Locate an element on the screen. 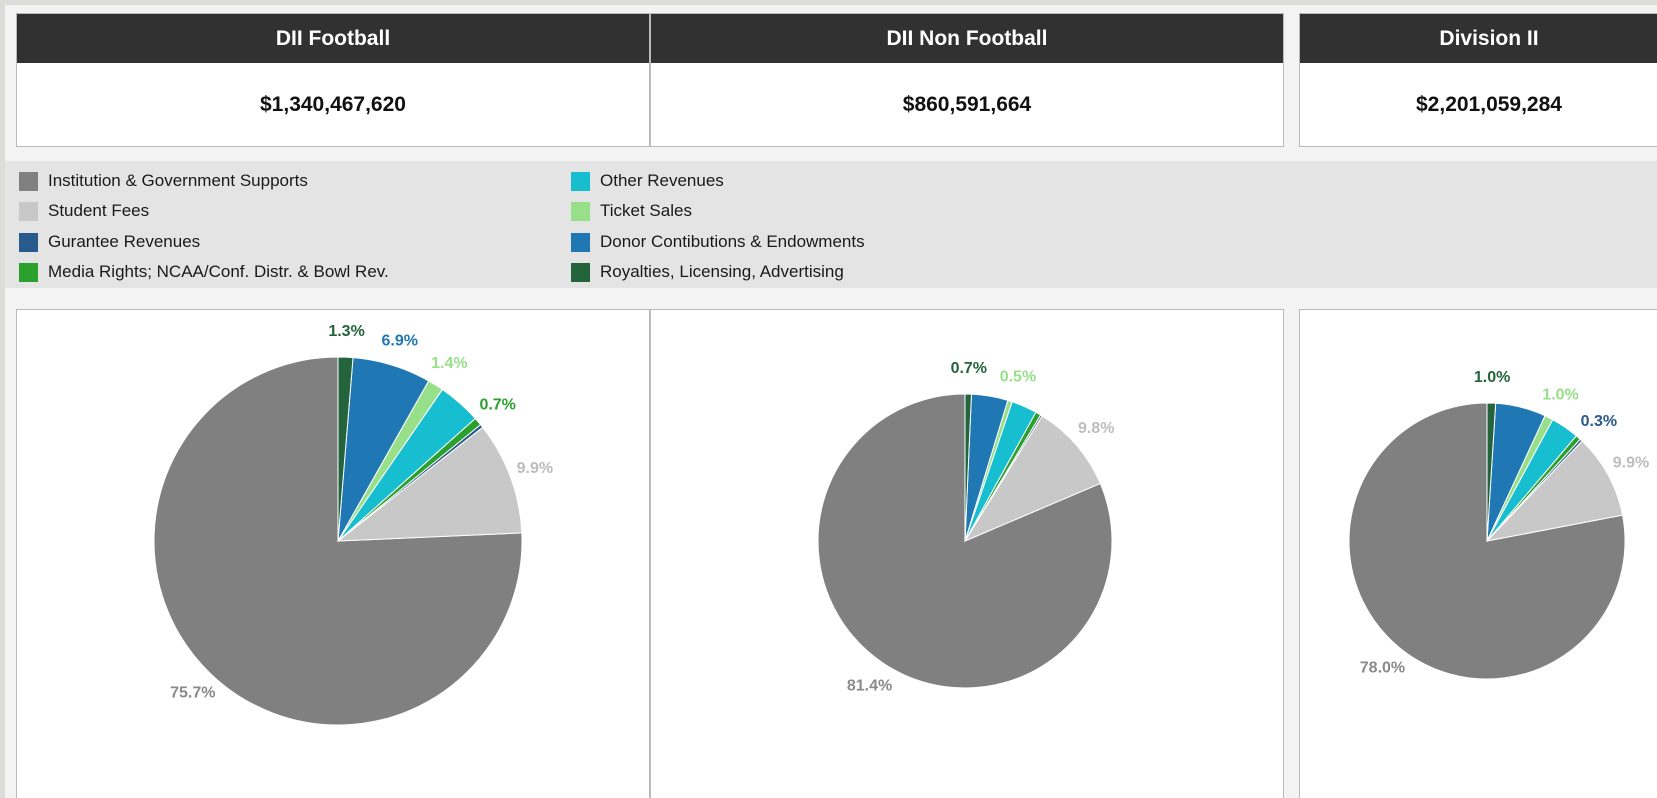  pie-data-label: 6.9% is located at coordinates (400, 340).